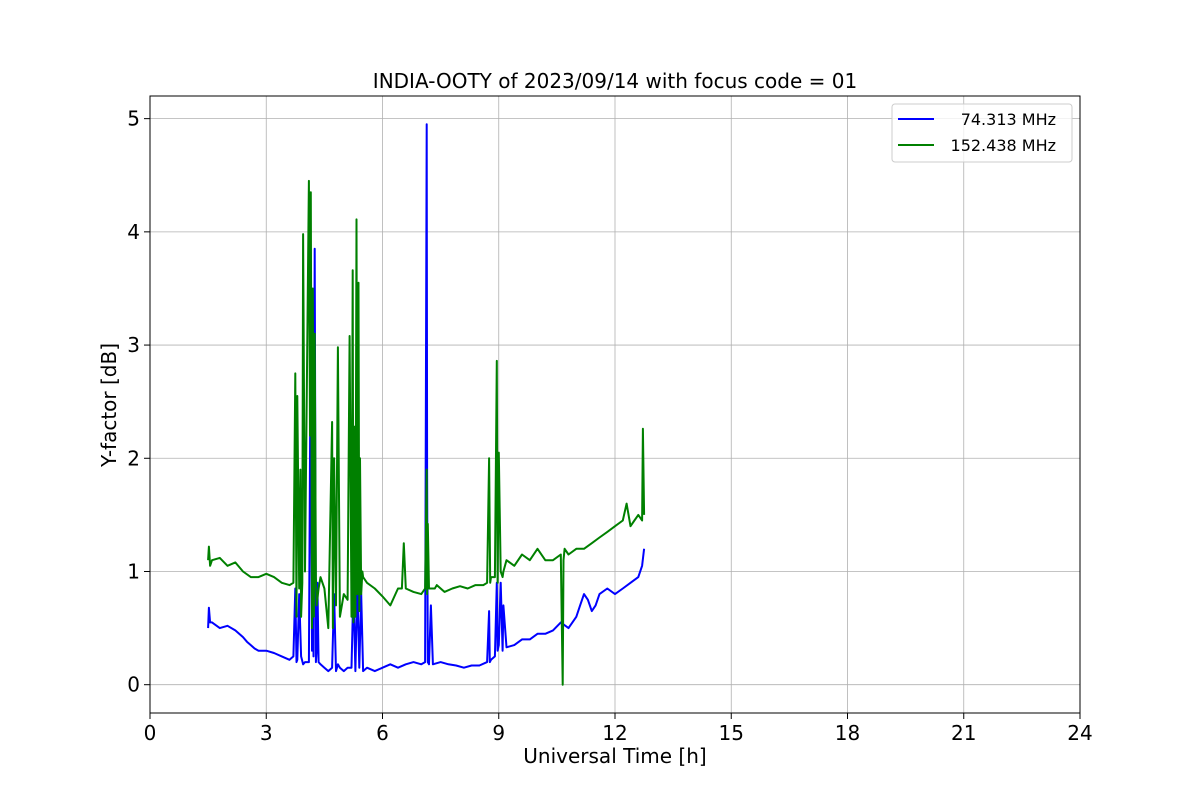 This screenshot has height=800, width=1200. Describe the element at coordinates (1008, 119) in the screenshot. I see `legend-label: 74.313 MHz` at that location.